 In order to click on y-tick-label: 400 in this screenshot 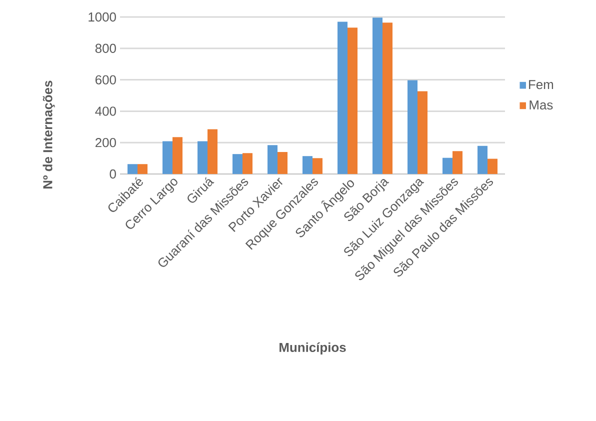, I will do `click(105, 111)`.